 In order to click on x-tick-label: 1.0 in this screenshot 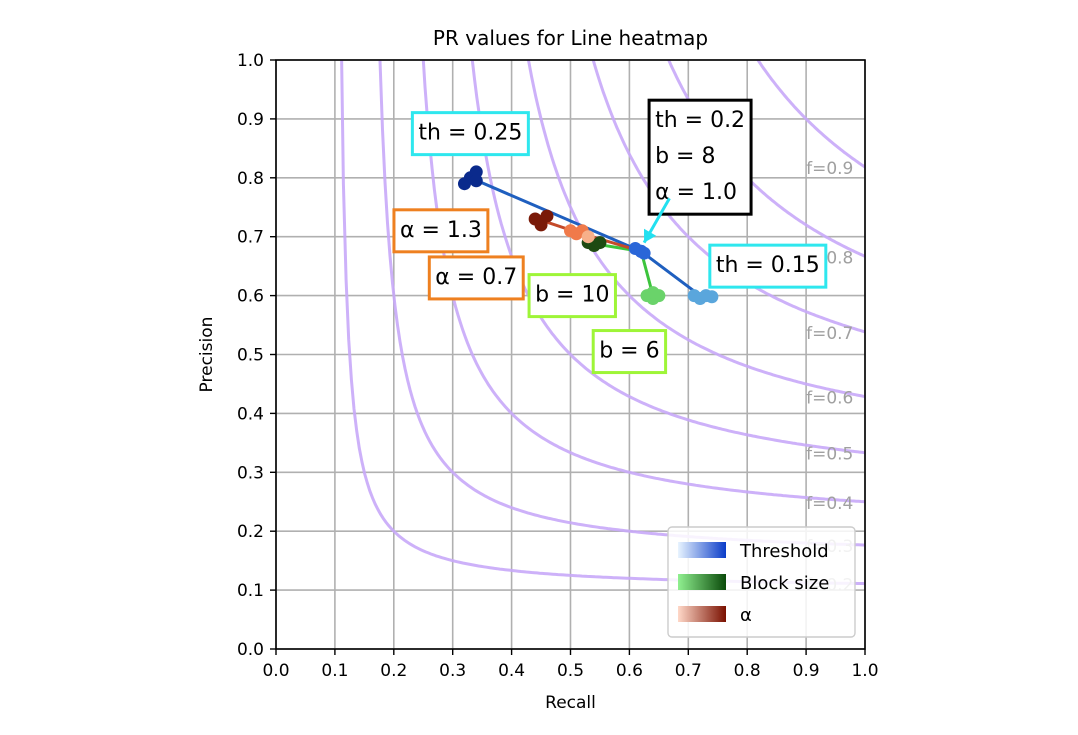, I will do `click(864, 671)`.